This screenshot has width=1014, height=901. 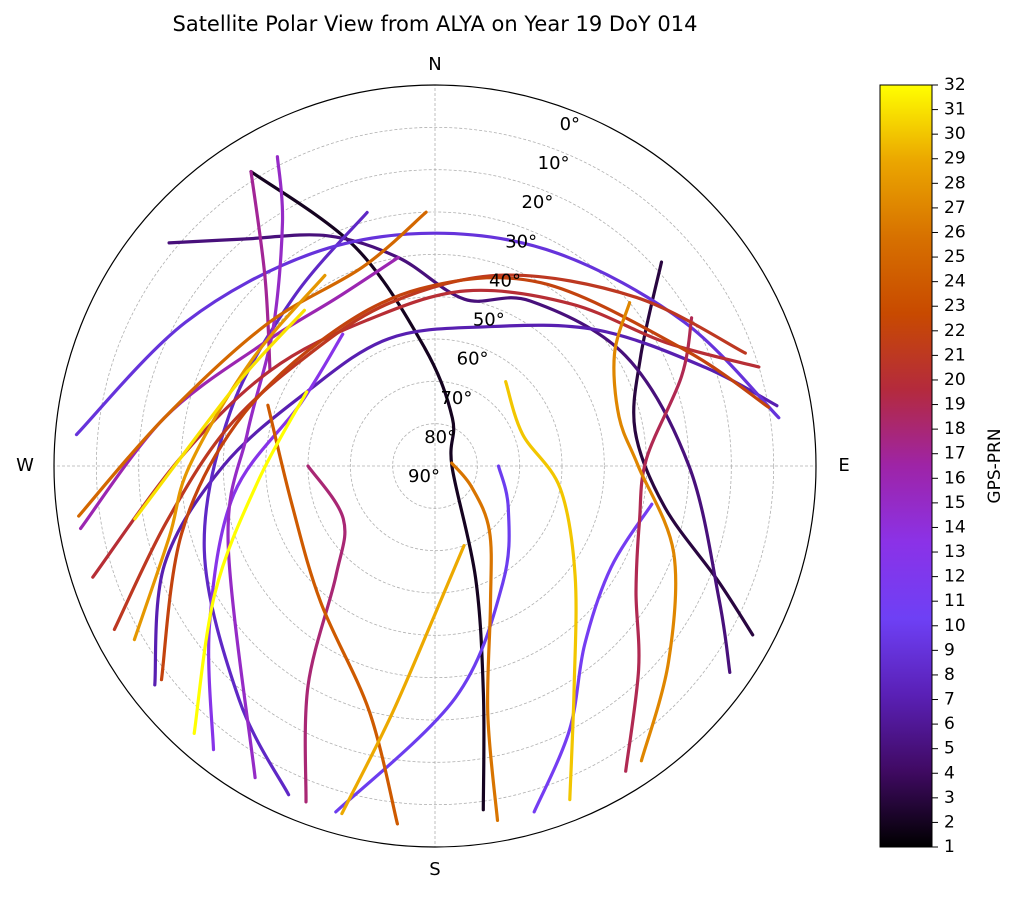 What do you see at coordinates (955, 454) in the screenshot?
I see `colorbar-tick-label: 17` at bounding box center [955, 454].